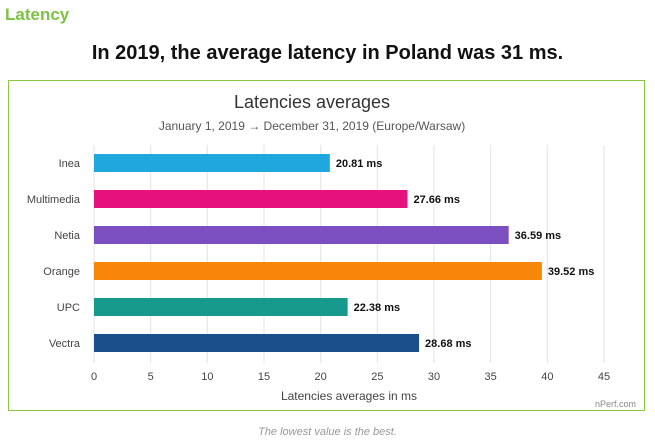  What do you see at coordinates (547, 377) in the screenshot?
I see `x-tick-label: 40` at bounding box center [547, 377].